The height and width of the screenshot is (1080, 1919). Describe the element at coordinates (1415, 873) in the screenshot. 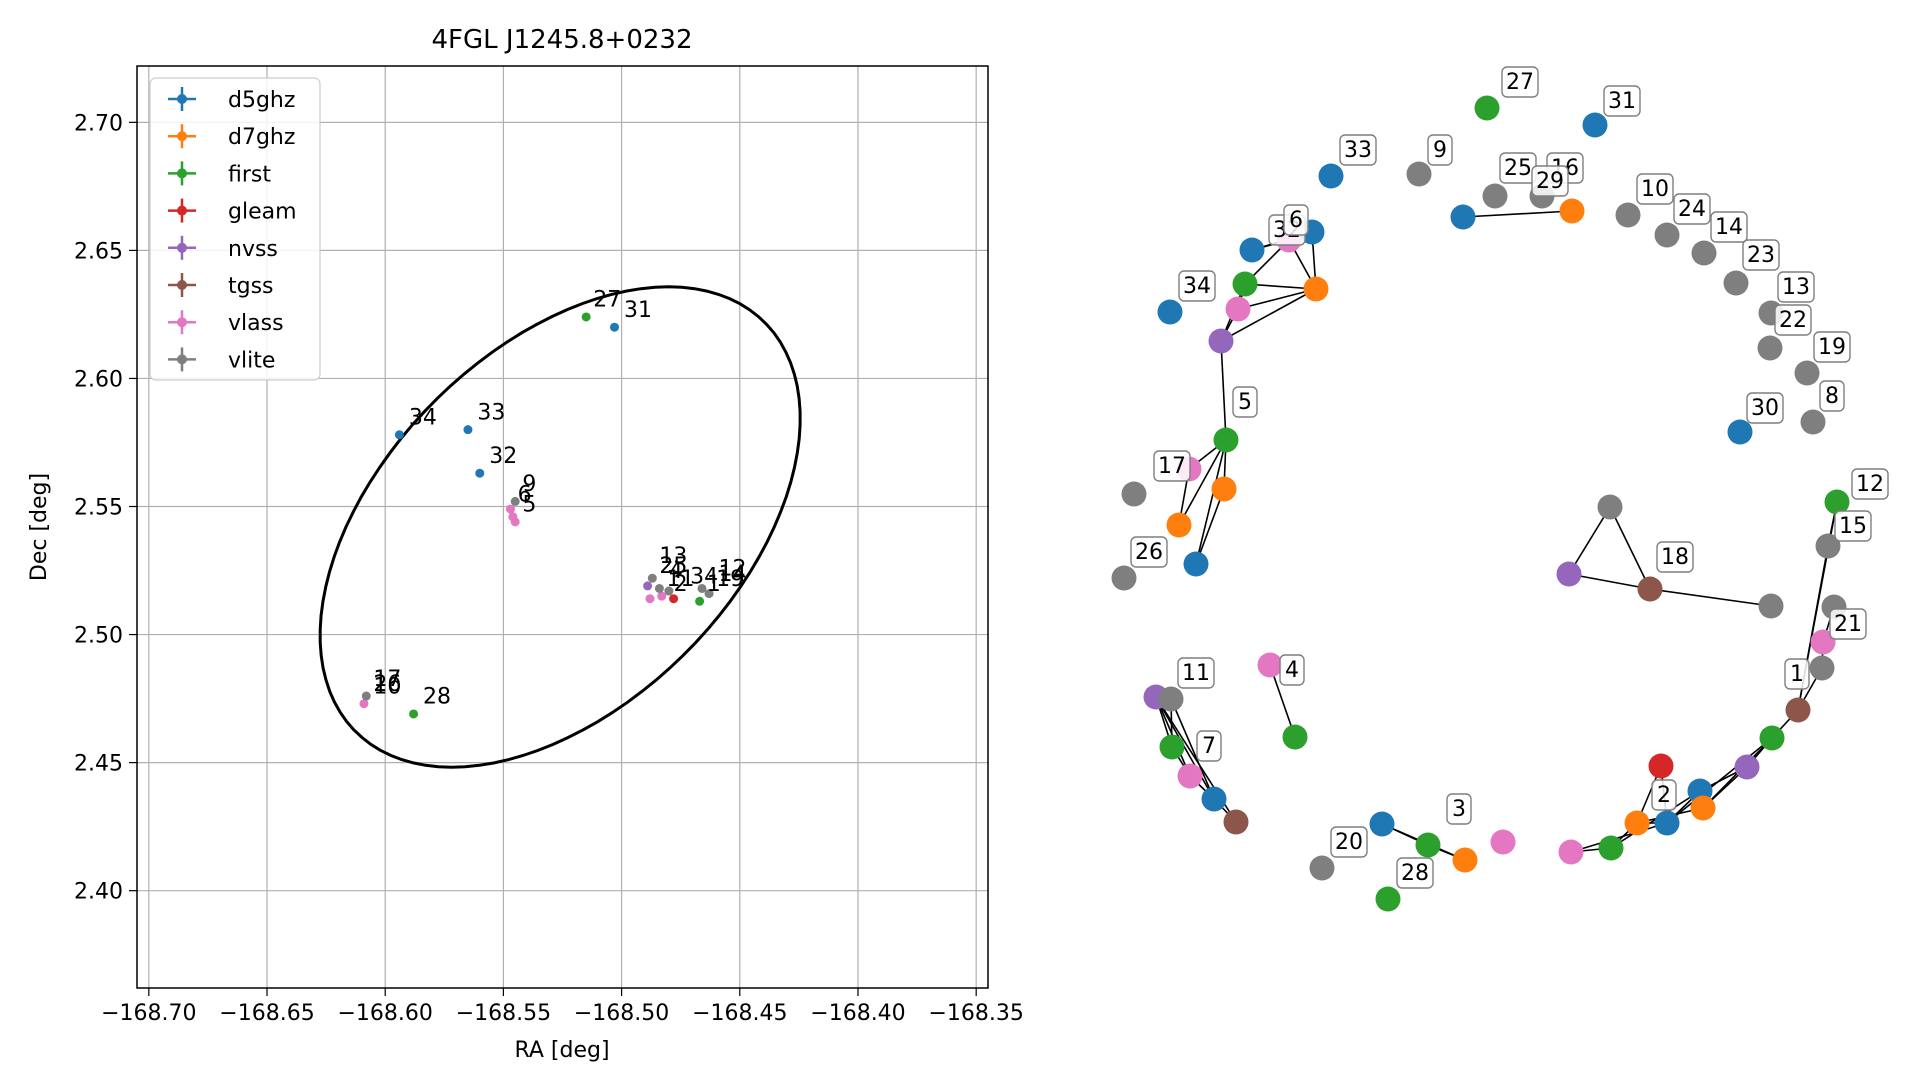

I see `node-label-text: 28` at that location.